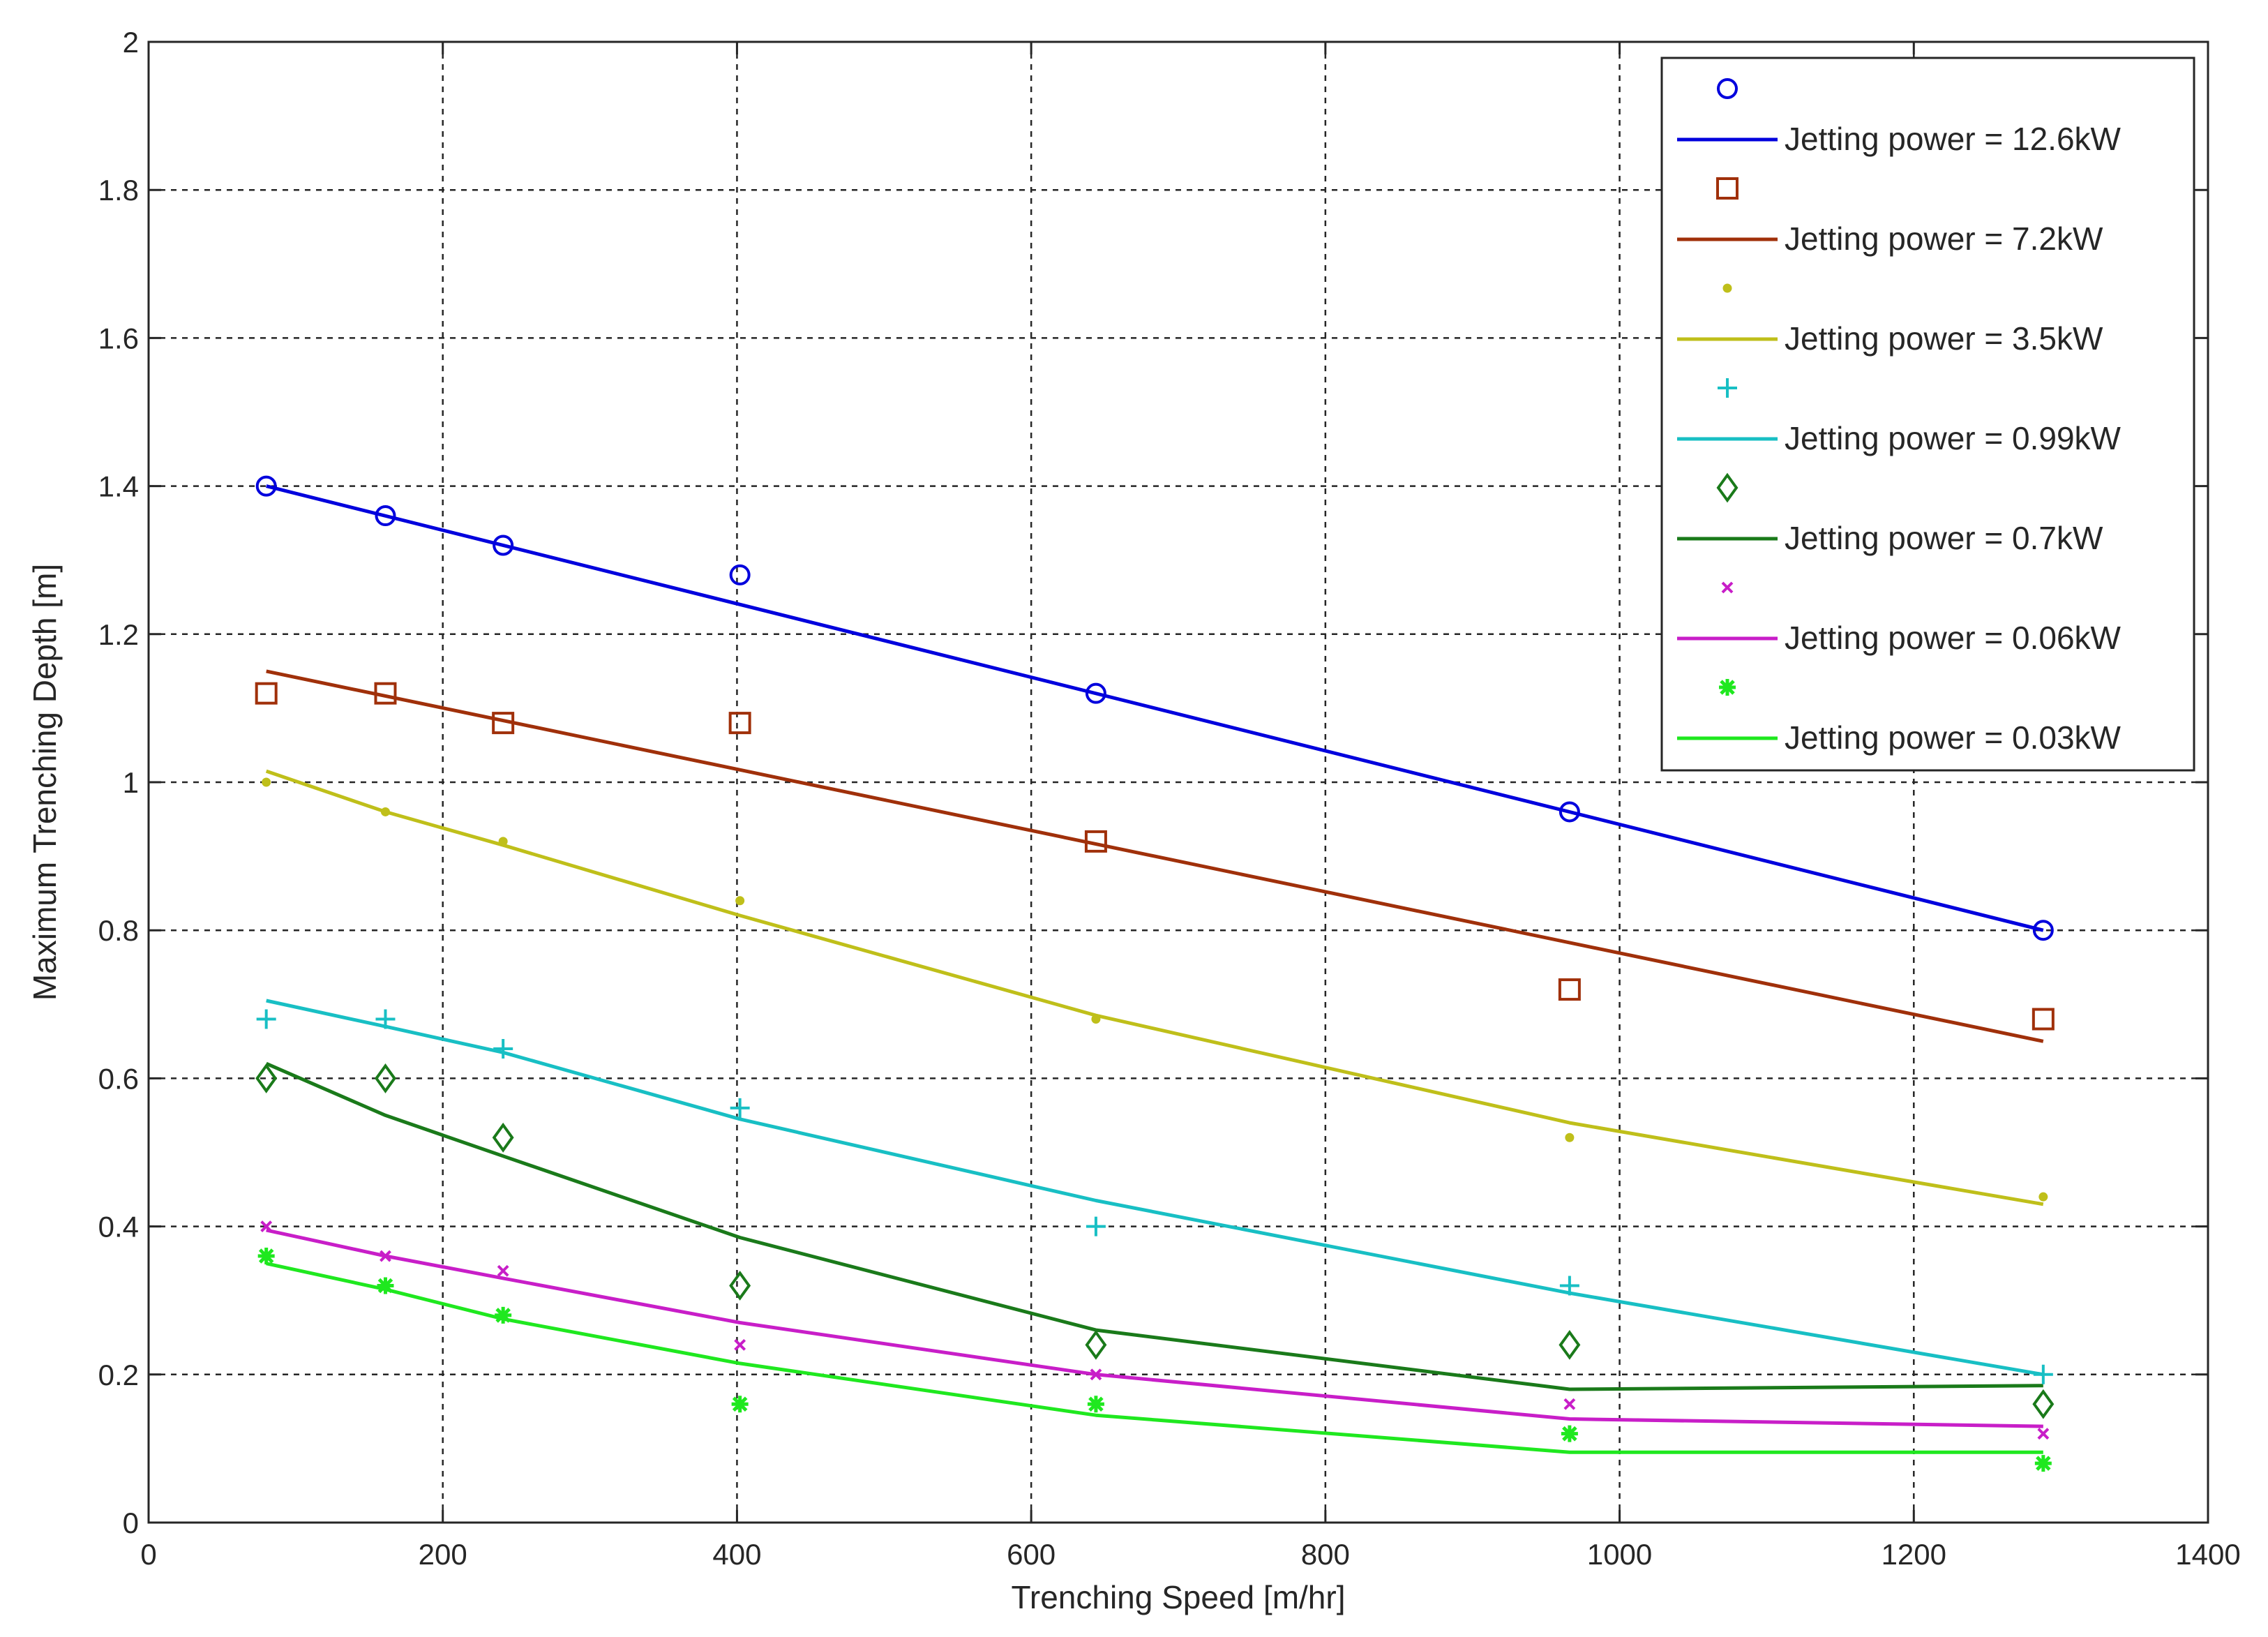 The width and height of the screenshot is (2268, 1637). What do you see at coordinates (119, 487) in the screenshot?
I see `y-tick-label: 1.4` at bounding box center [119, 487].